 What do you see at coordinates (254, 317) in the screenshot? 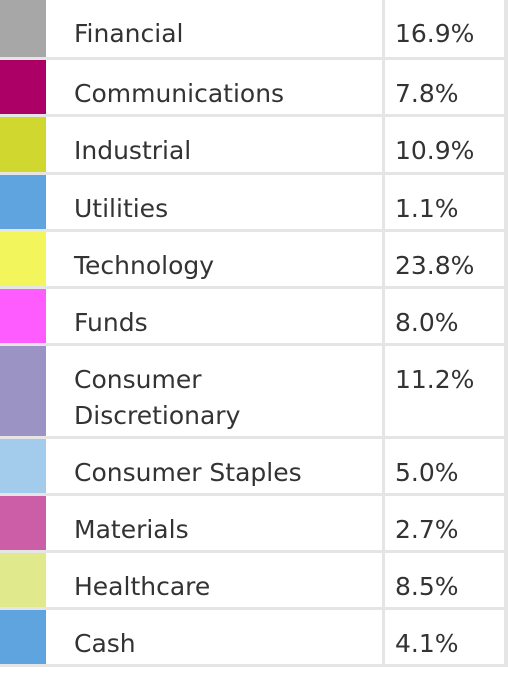
I see `legend-row-funds: Funds 8.0%` at bounding box center [254, 317].